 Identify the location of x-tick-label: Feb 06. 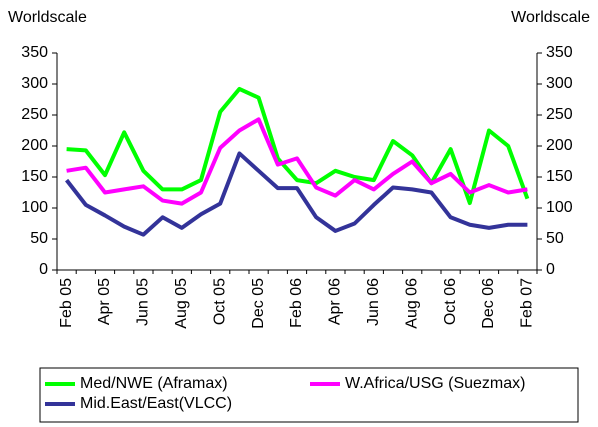
(296, 303).